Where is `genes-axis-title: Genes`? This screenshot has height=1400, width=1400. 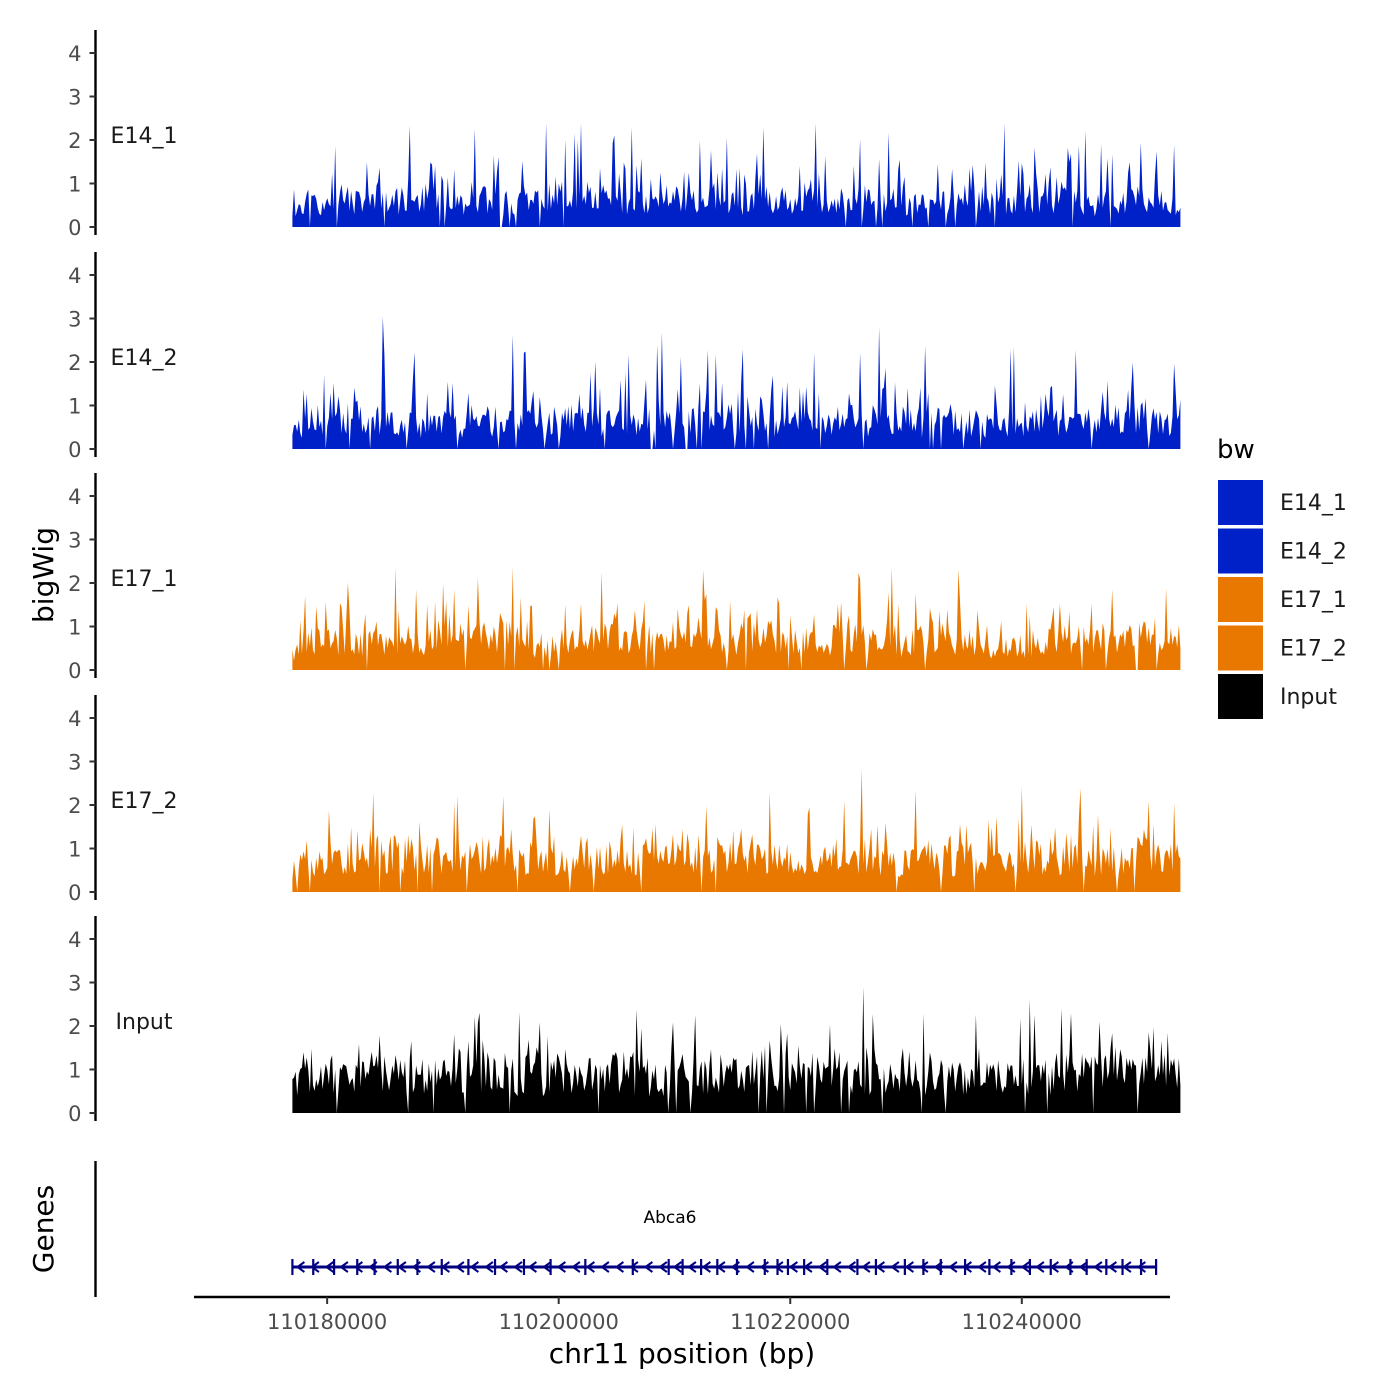
genes-axis-title: Genes is located at coordinates (43, 1229).